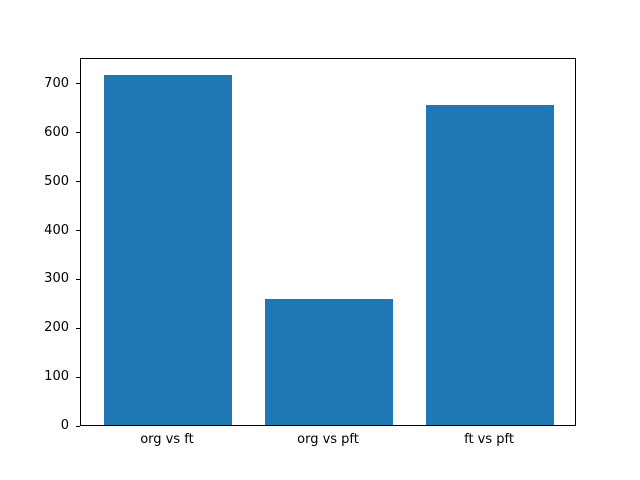  What do you see at coordinates (64, 425) in the screenshot?
I see `y-tick-label: 0` at bounding box center [64, 425].